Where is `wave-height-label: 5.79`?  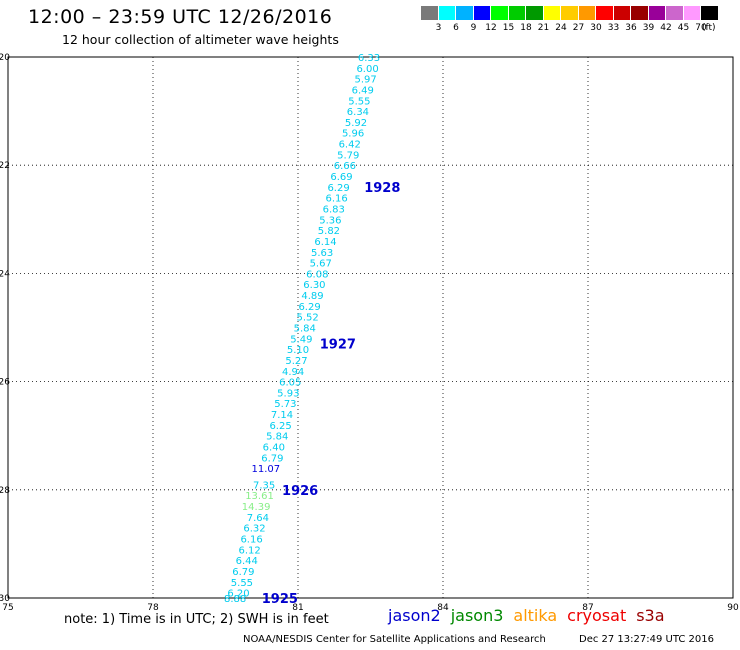 wave-height-label: 5.79 is located at coordinates (348, 155).